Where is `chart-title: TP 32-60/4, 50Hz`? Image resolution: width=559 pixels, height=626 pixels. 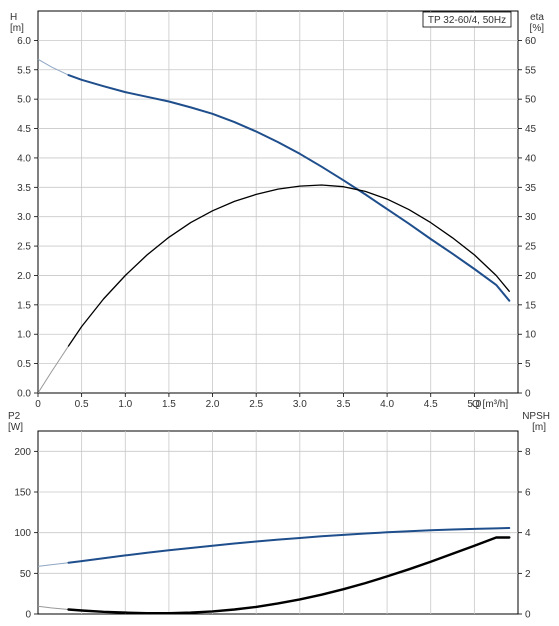
chart-title: TP 32-60/4, 50Hz is located at coordinates (467, 20).